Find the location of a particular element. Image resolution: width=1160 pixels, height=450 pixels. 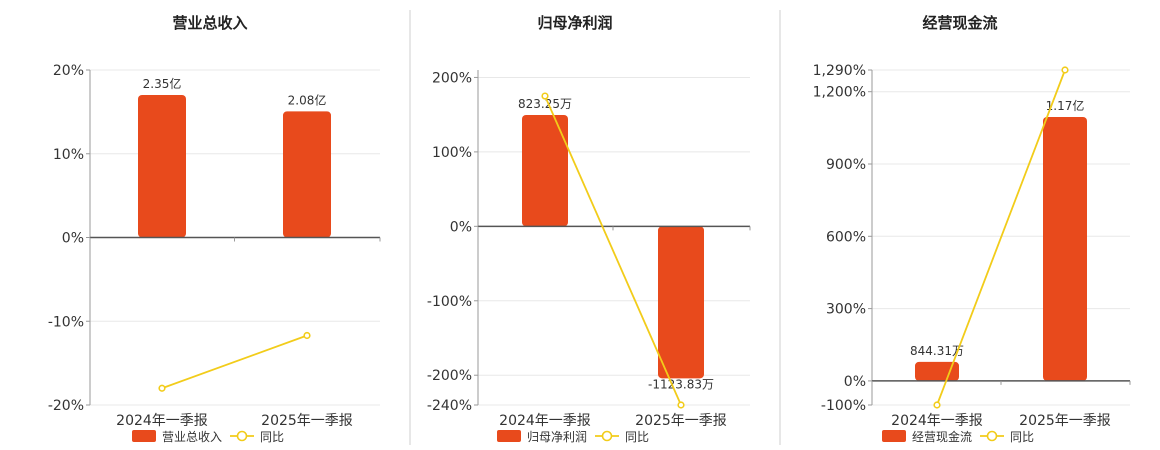

y-tick-label: -10% is located at coordinates (66, 322).